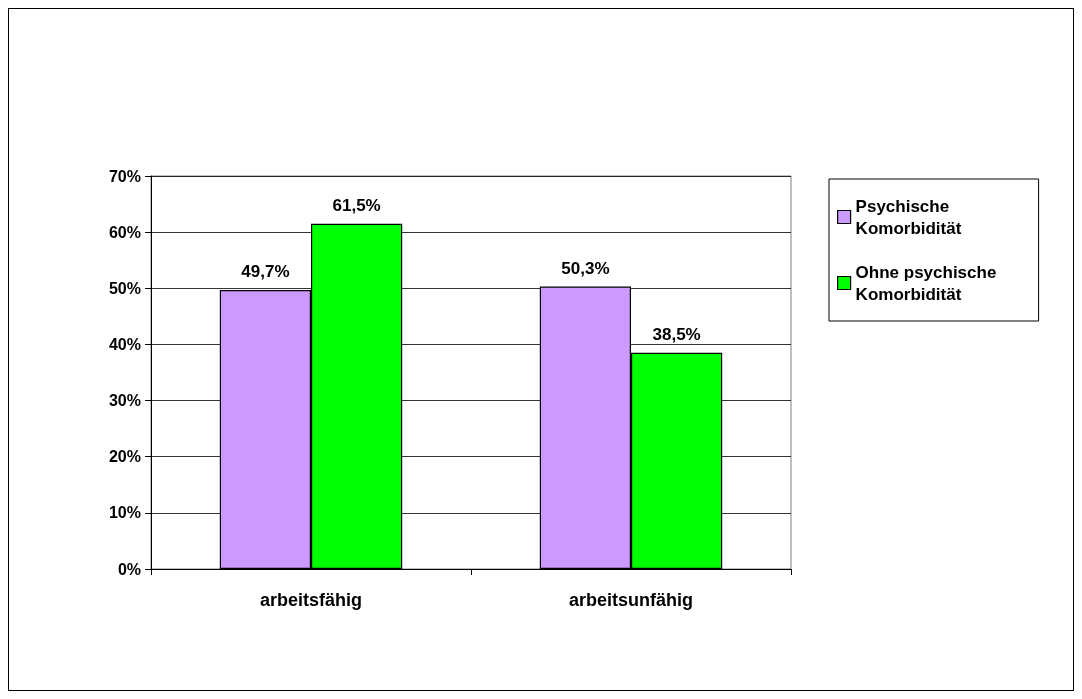  What do you see at coordinates (928, 283) in the screenshot?
I see `legend-label: Ohne psychische Komorbidität` at bounding box center [928, 283].